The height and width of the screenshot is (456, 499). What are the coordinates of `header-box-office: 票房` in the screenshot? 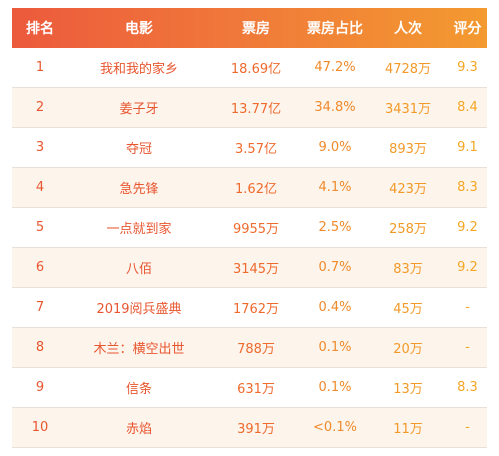 It's located at (256, 29).